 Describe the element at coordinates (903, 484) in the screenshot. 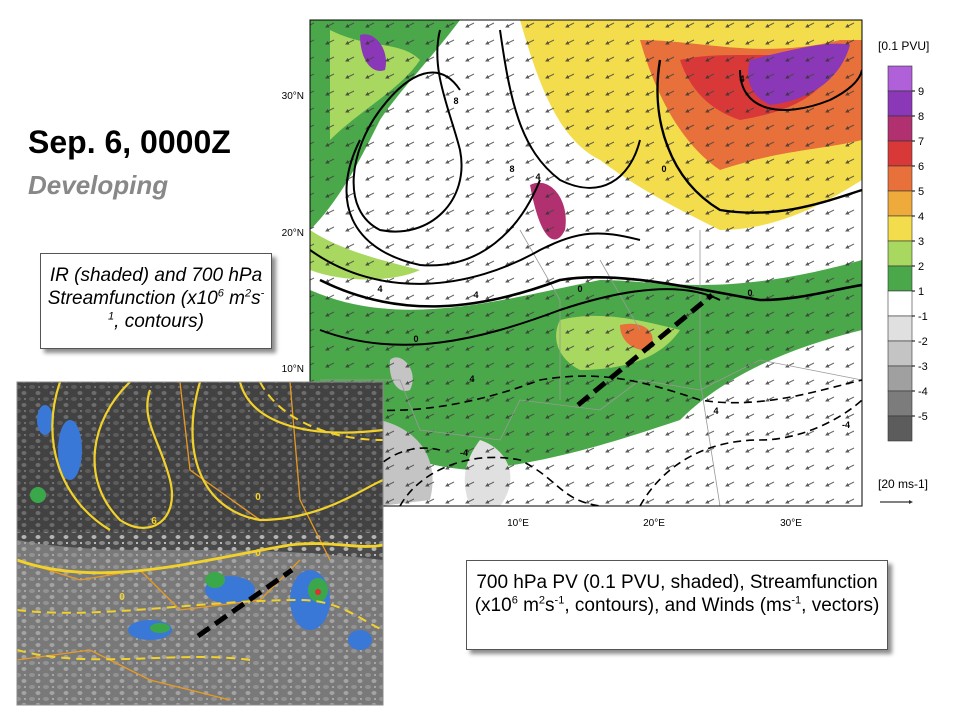

I see `vector-reference: [20 ms-1]` at that location.